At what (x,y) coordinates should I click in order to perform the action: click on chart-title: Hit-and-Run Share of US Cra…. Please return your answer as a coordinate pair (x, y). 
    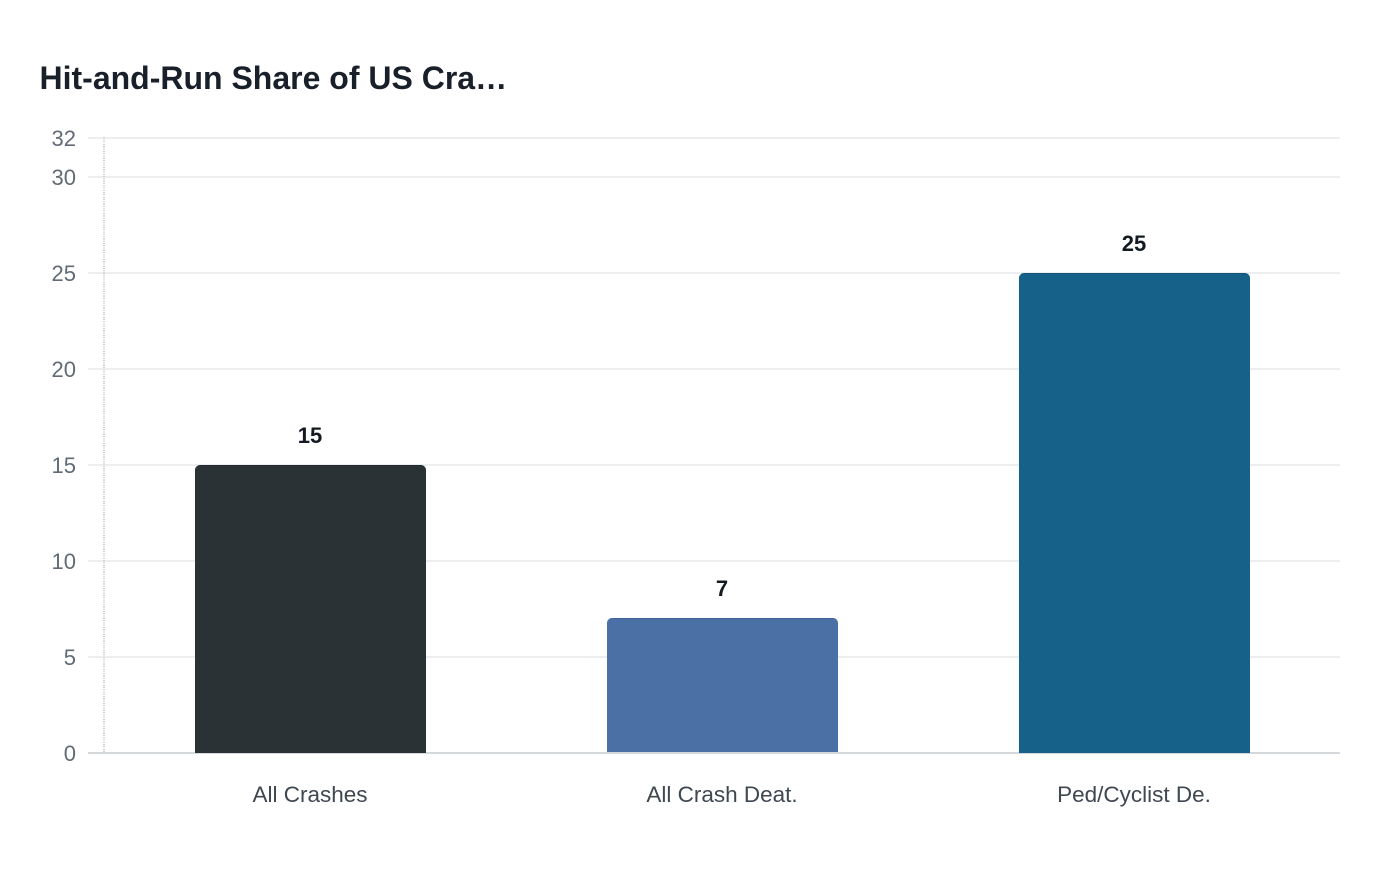
    Looking at the image, I should click on (273, 78).